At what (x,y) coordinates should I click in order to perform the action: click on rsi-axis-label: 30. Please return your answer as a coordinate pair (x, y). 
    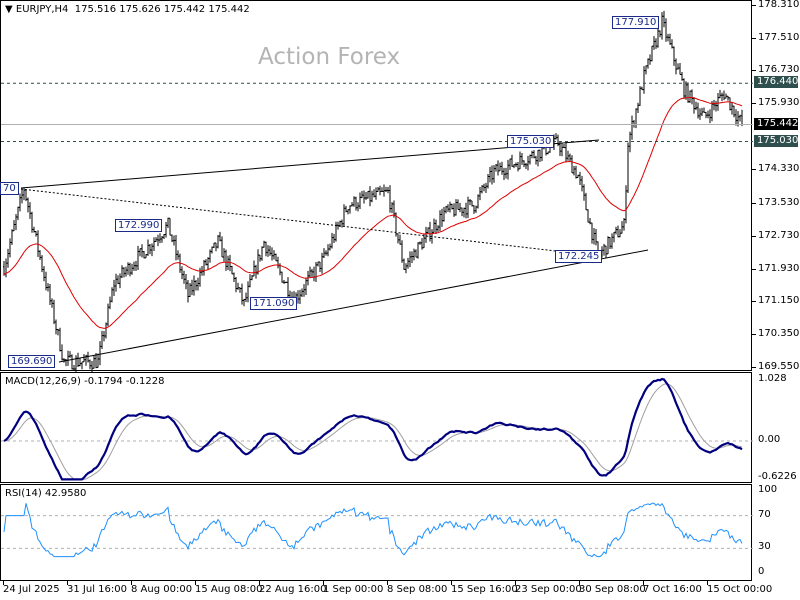
    Looking at the image, I should click on (764, 547).